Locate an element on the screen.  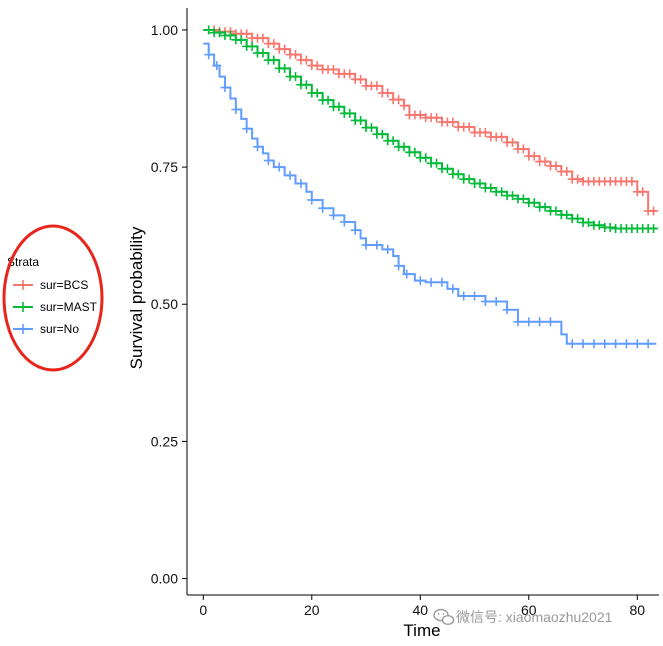
legend-label: sur=BCS is located at coordinates (64, 285).